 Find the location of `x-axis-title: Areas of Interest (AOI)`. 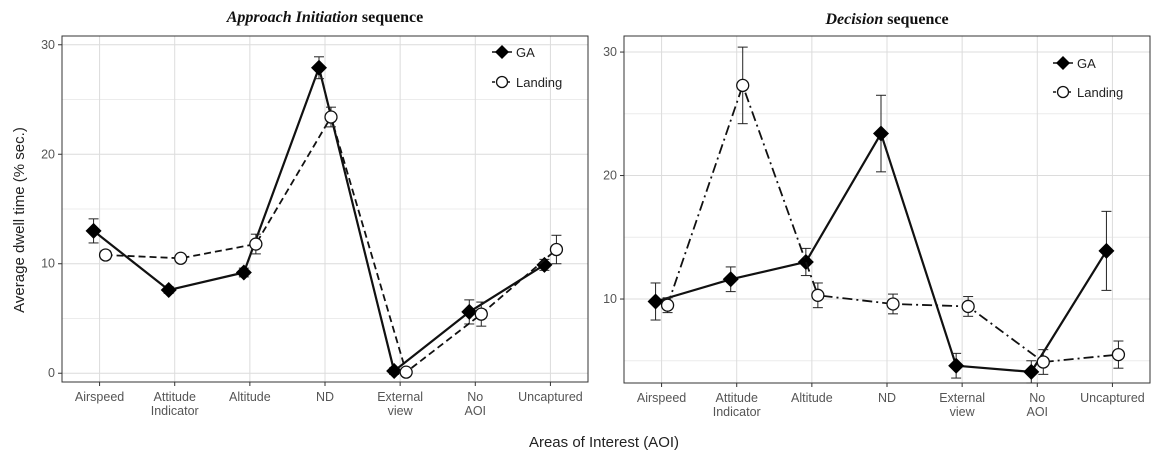

x-axis-title: Areas of Interest (AOI) is located at coordinates (604, 442).